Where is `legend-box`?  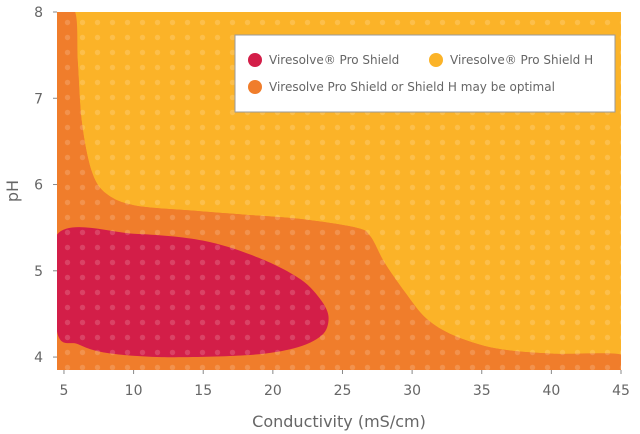 legend-box is located at coordinates (425, 73).